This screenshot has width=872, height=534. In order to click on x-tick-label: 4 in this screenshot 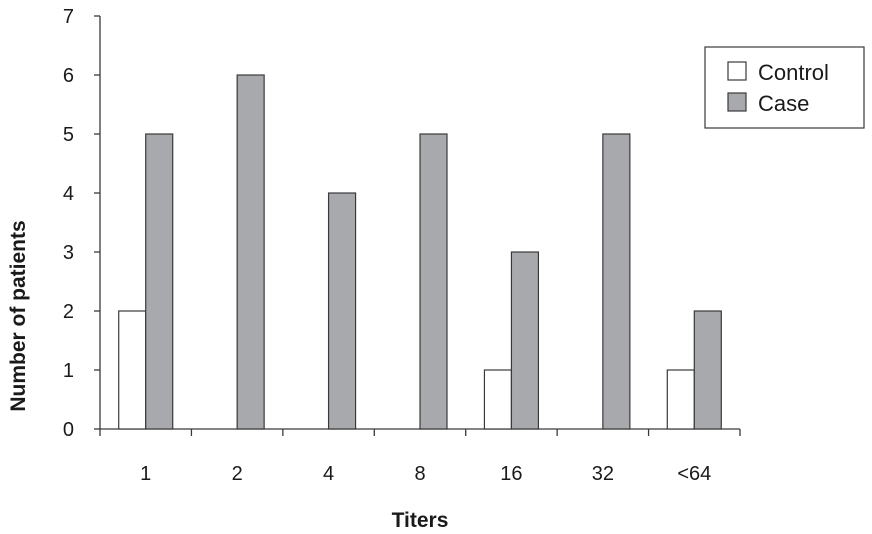, I will do `click(328, 474)`.